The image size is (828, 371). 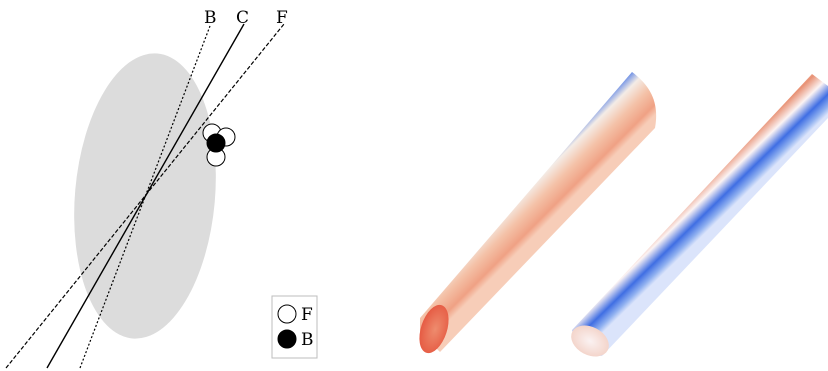 What do you see at coordinates (282, 18) in the screenshot?
I see `line-f-label: F` at bounding box center [282, 18].